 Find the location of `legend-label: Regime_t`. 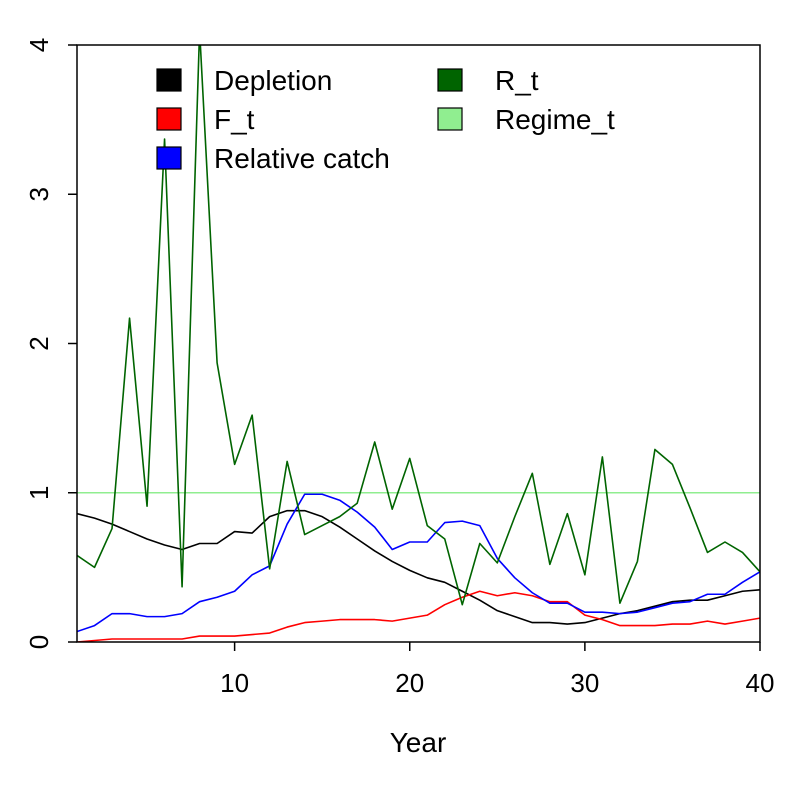

legend-label: Regime_t is located at coordinates (555, 119).